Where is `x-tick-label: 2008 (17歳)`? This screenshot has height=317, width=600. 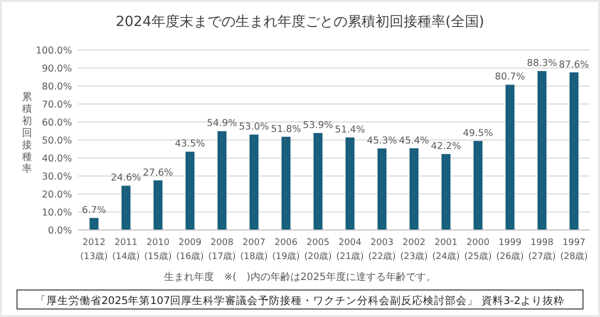
x-tick-label: 2008 (17歳) is located at coordinates (222, 250).